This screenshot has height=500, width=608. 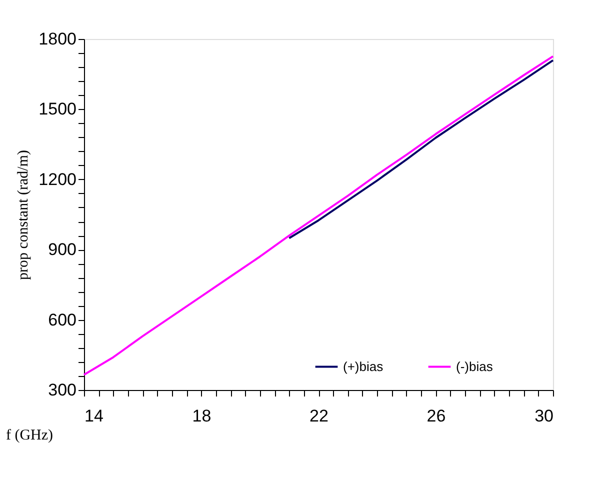 I want to click on y-tick-label: 600, so click(x=62, y=320).